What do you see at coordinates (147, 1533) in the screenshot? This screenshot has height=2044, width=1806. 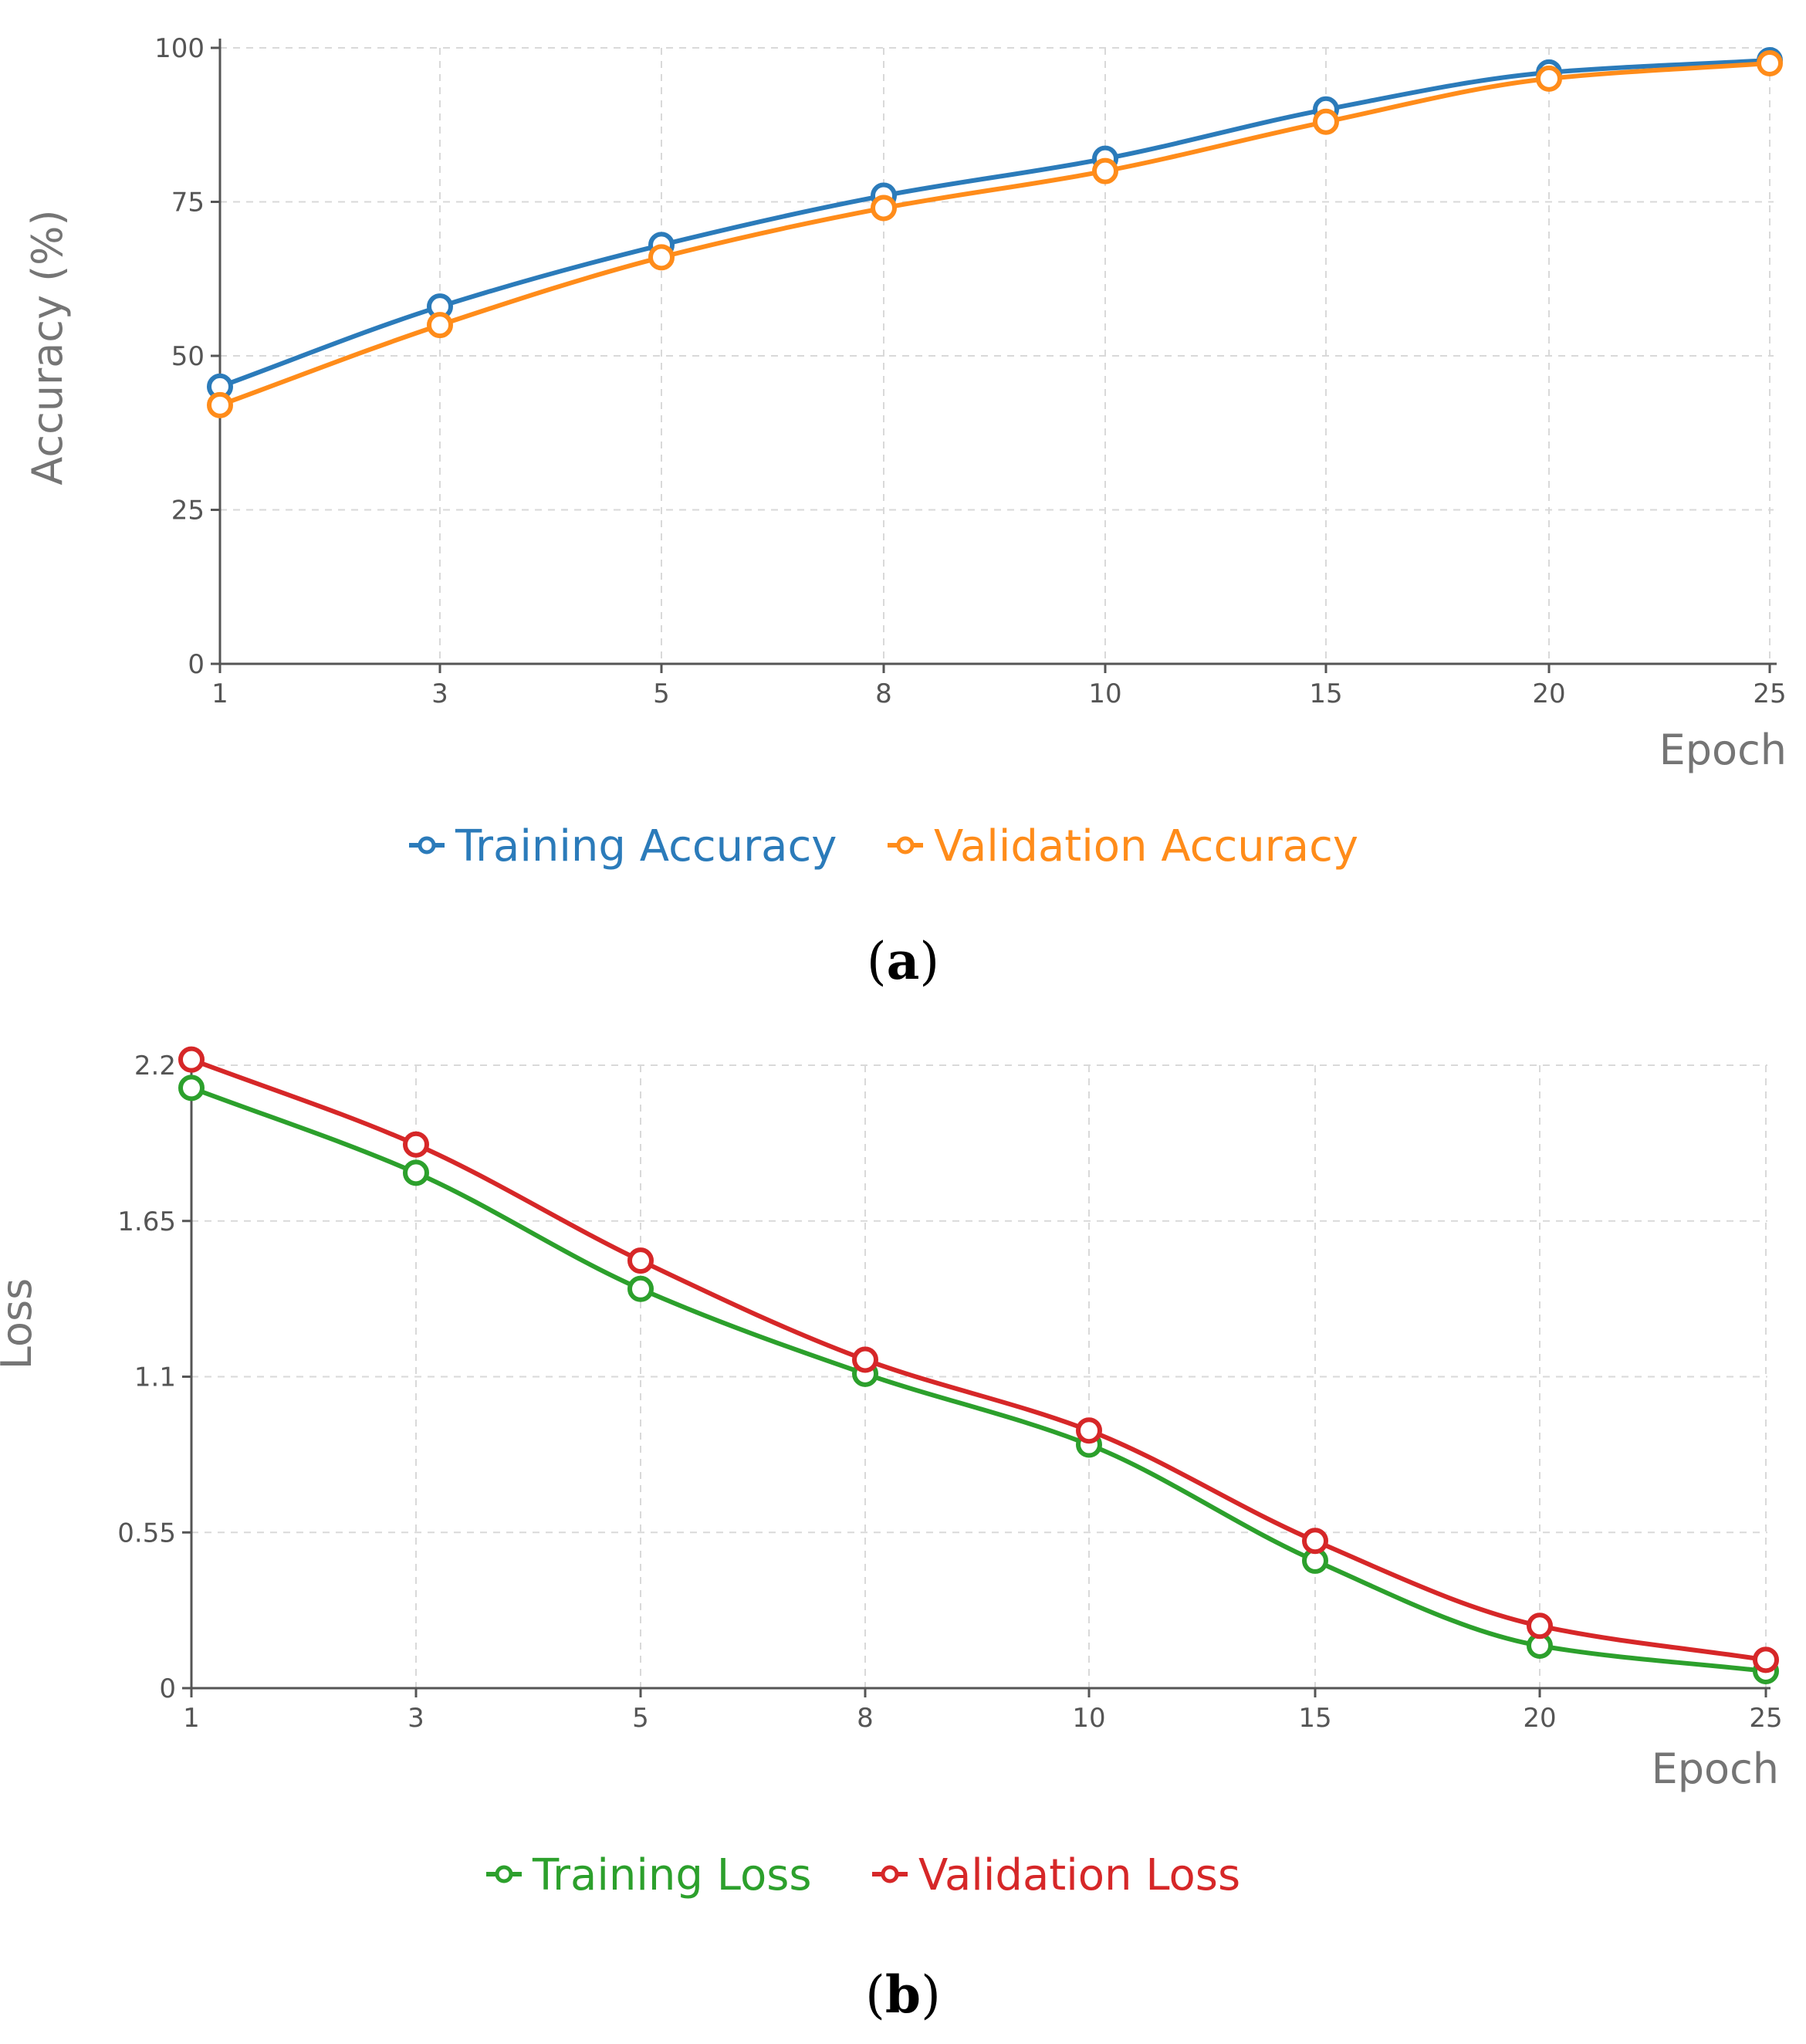 I see `y-tick-label: 0.55` at bounding box center [147, 1533].